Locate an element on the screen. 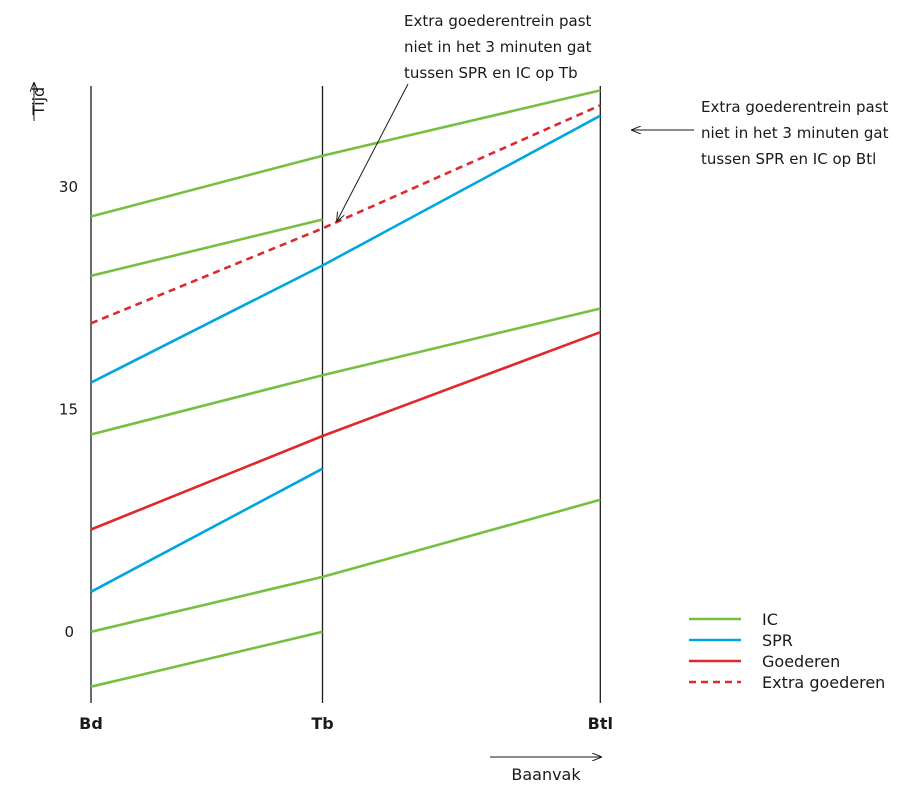  legend-label-ic: IC is located at coordinates (770, 619).